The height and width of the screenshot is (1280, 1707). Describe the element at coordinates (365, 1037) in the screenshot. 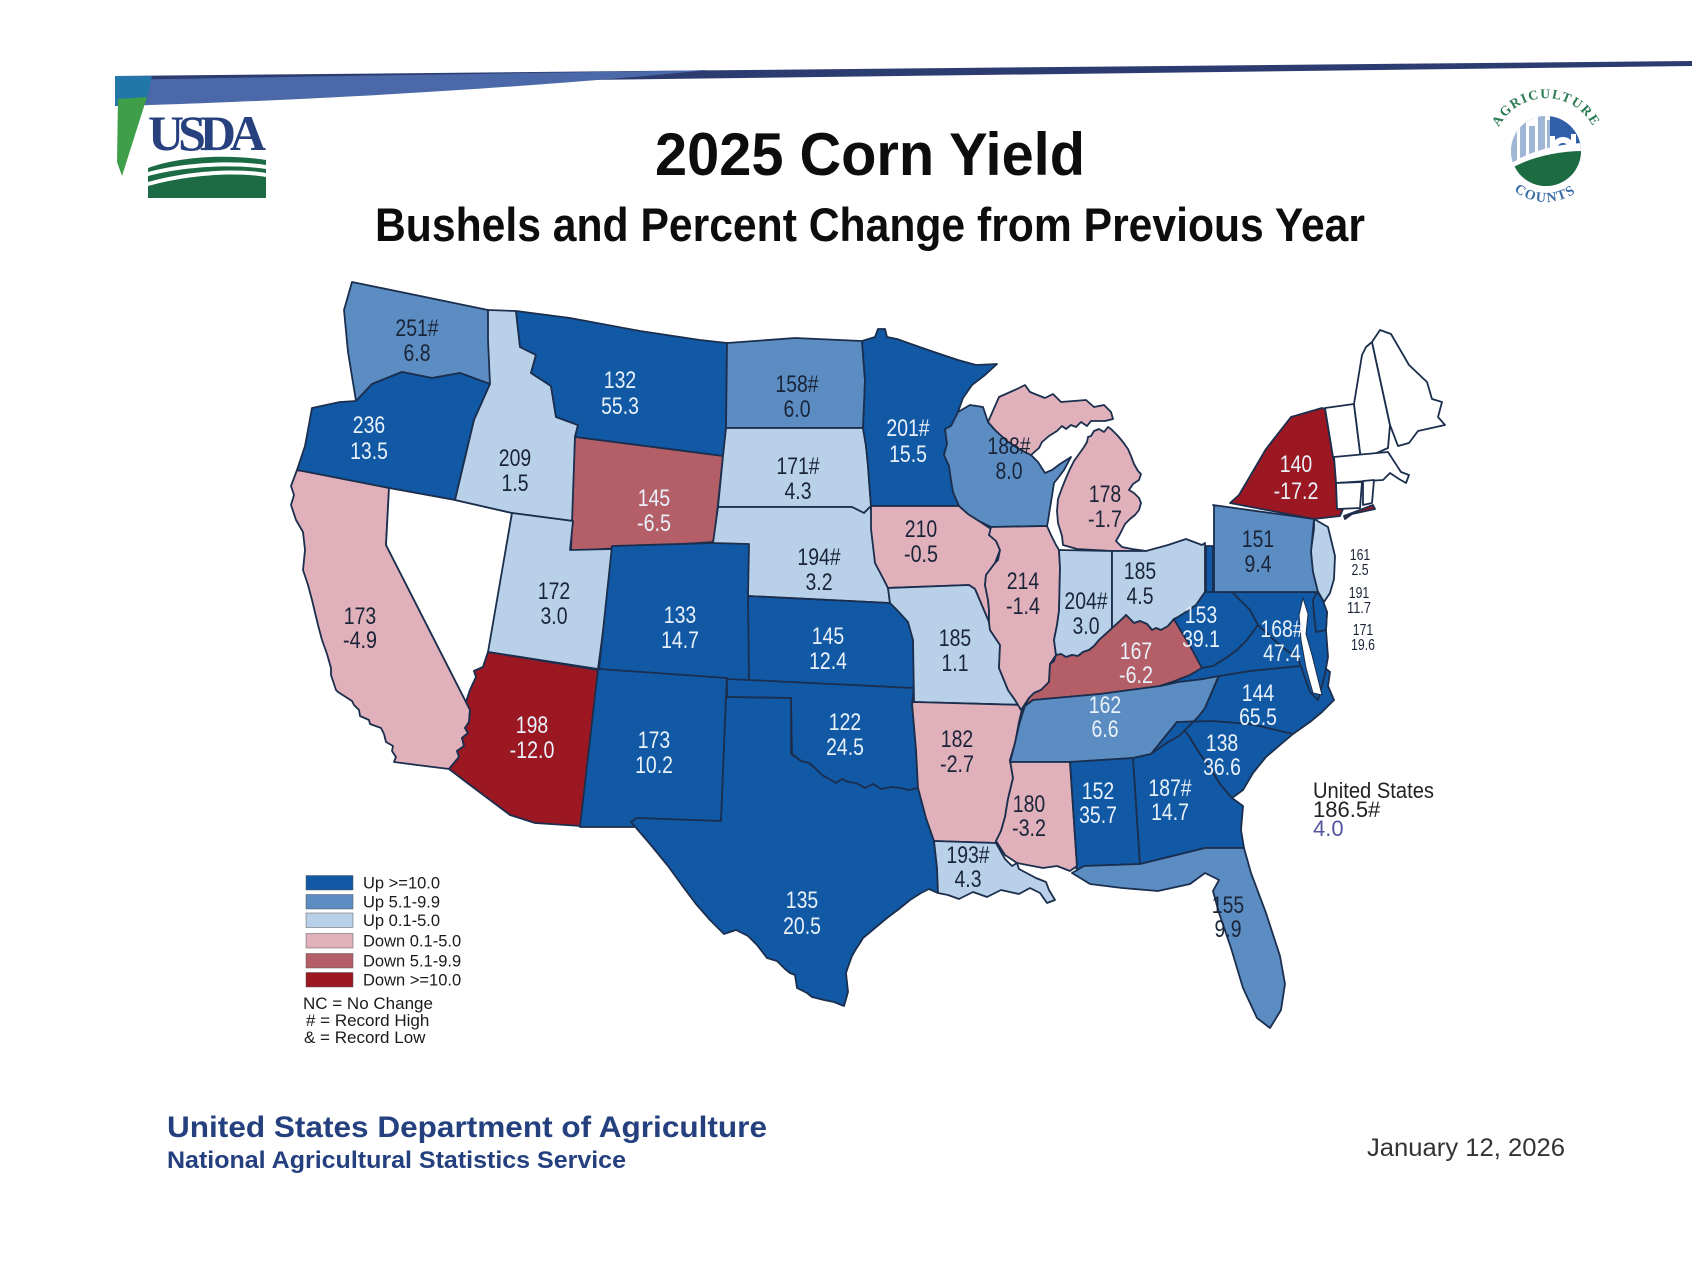

I see `svg-text: & = Record Low` at that location.